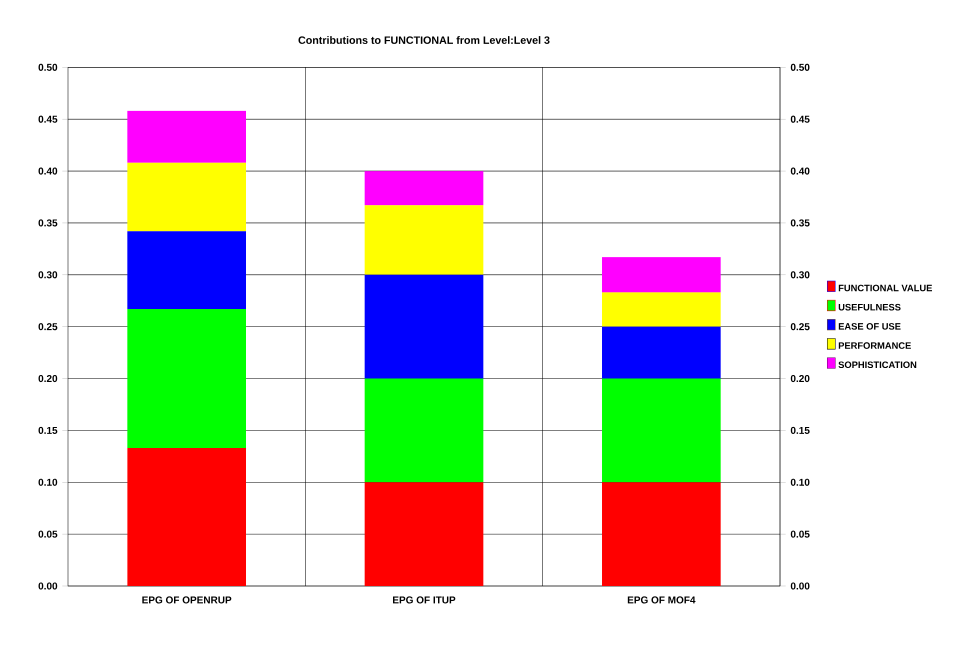  What do you see at coordinates (48, 326) in the screenshot?
I see `y-tick-label: 0.25` at bounding box center [48, 326].